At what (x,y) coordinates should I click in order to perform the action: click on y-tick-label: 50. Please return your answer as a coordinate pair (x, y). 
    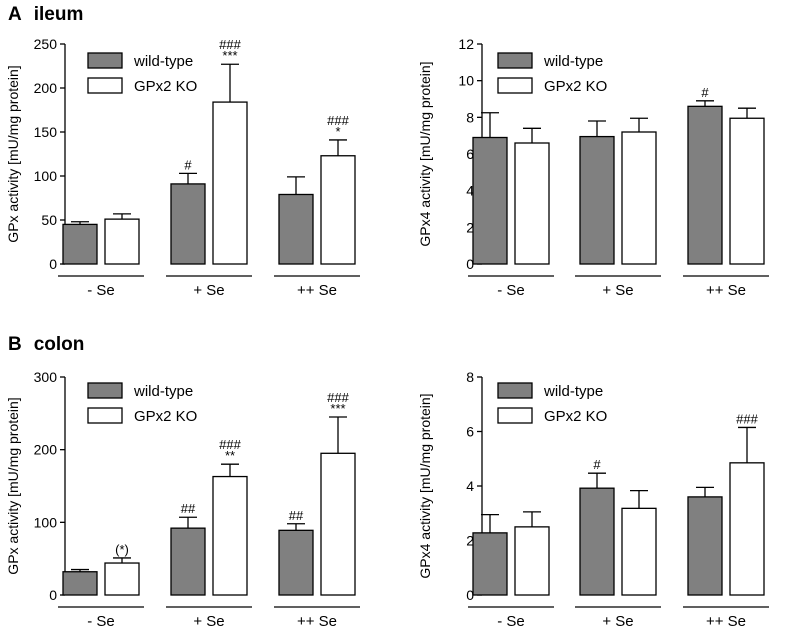
    Looking at the image, I should click on (49, 220).